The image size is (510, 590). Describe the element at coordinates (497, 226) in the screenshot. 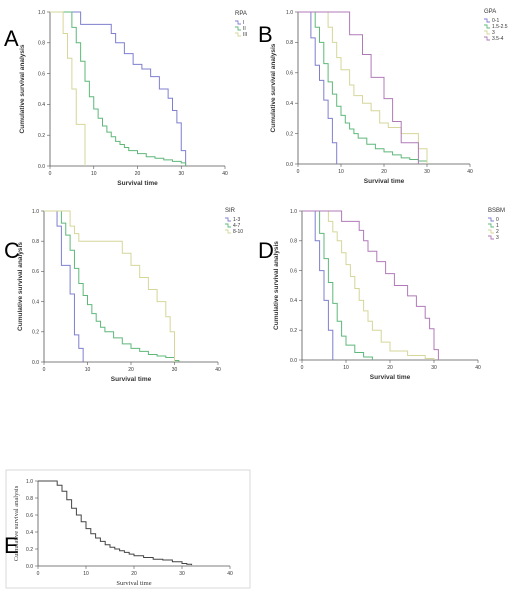

I see `legend-label: 1` at that location.